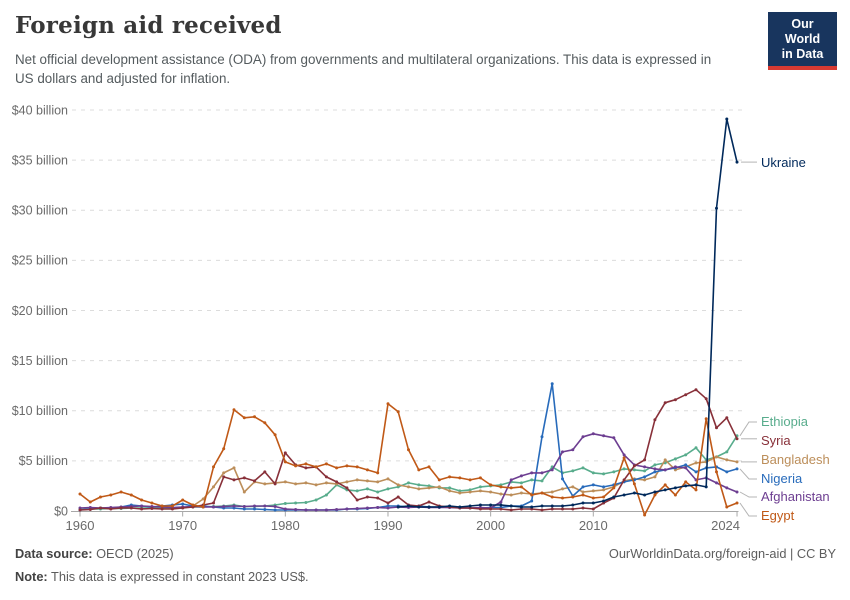 Image resolution: width=850 pixels, height=600 pixels. What do you see at coordinates (722, 553) in the screenshot?
I see `owid-citation-link: OurWorldinData.org/foreign-aid | CC BY` at bounding box center [722, 553].